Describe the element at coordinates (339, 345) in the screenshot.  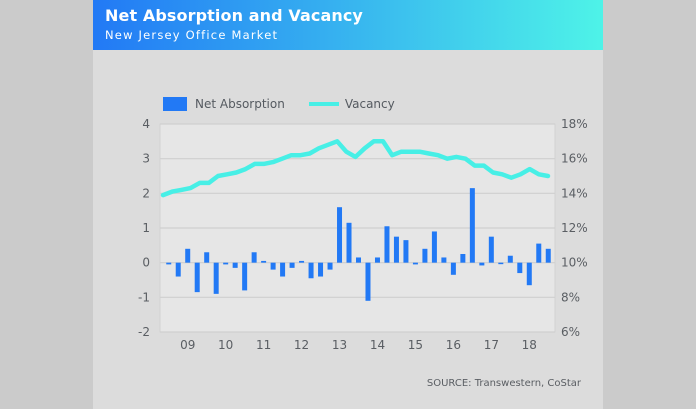
I see `x-tick-label: 13` at that location.